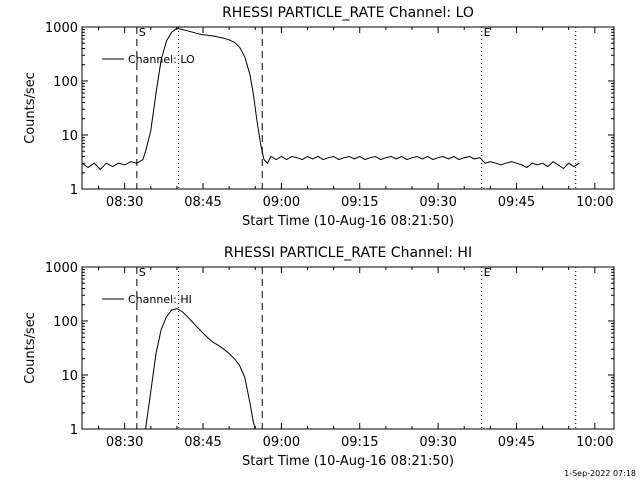 This screenshot has height=480, width=640. Describe the element at coordinates (348, 13) in the screenshot. I see `chart-title: RHESSI PARTICLE_RATE Channel: LO` at that location.